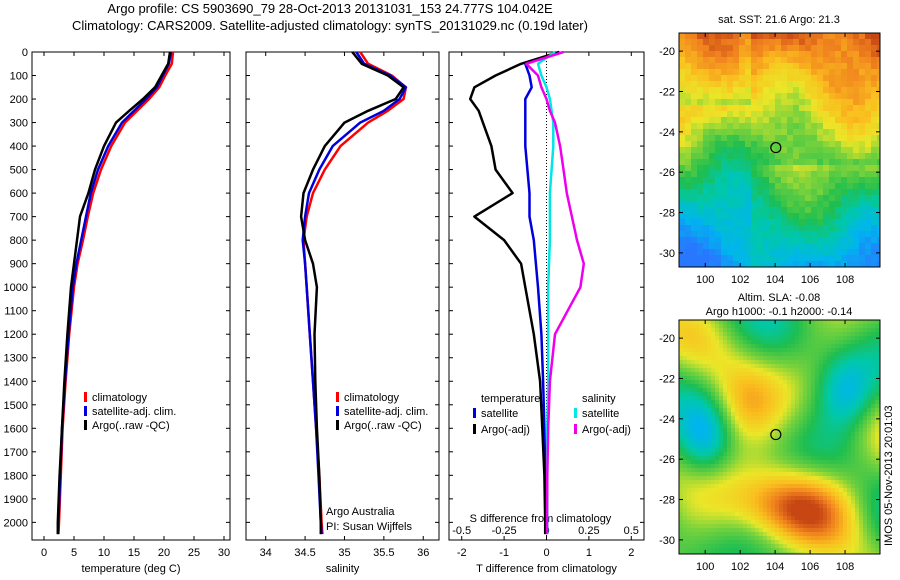 The image size is (900, 580). Describe the element at coordinates (266, 553) in the screenshot. I see `x-tick-label: 34` at that location.